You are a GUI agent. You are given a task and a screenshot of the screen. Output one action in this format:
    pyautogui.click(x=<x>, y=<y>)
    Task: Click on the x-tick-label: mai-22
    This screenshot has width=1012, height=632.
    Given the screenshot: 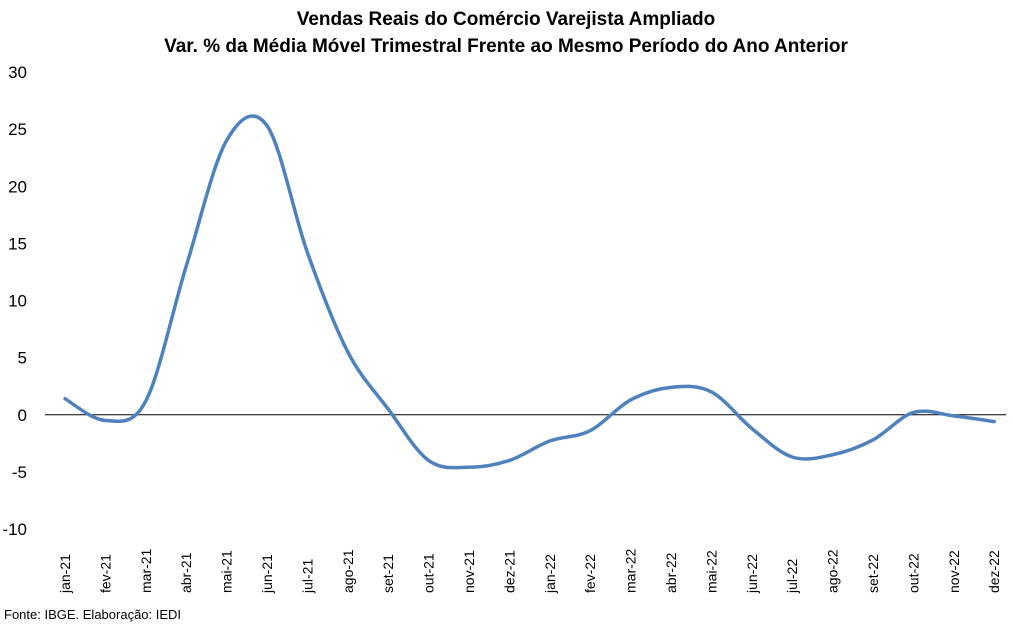 What is the action you would take?
    pyautogui.click(x=711, y=571)
    